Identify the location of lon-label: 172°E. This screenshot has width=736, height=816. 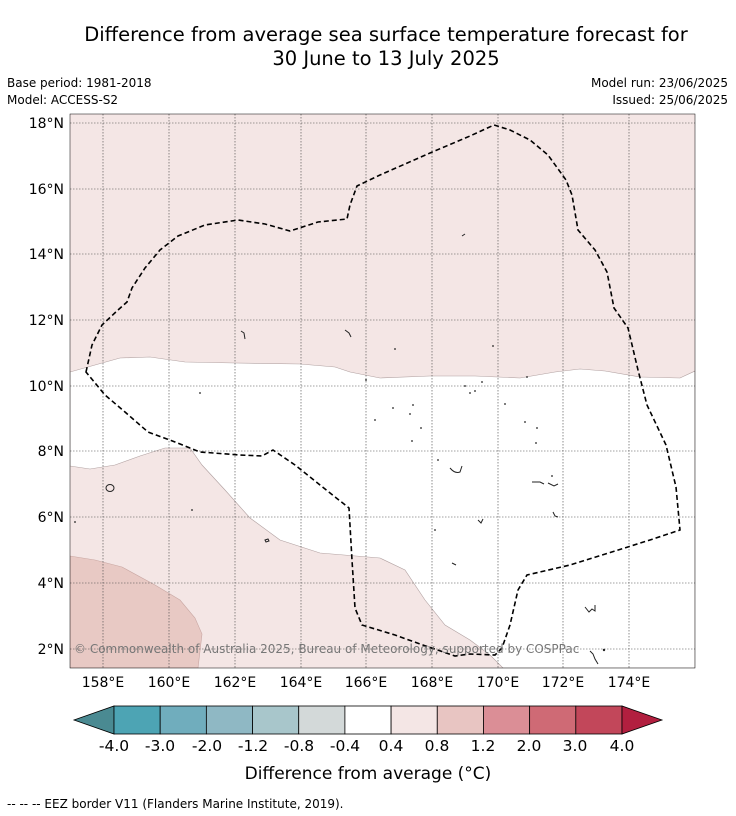
(563, 683).